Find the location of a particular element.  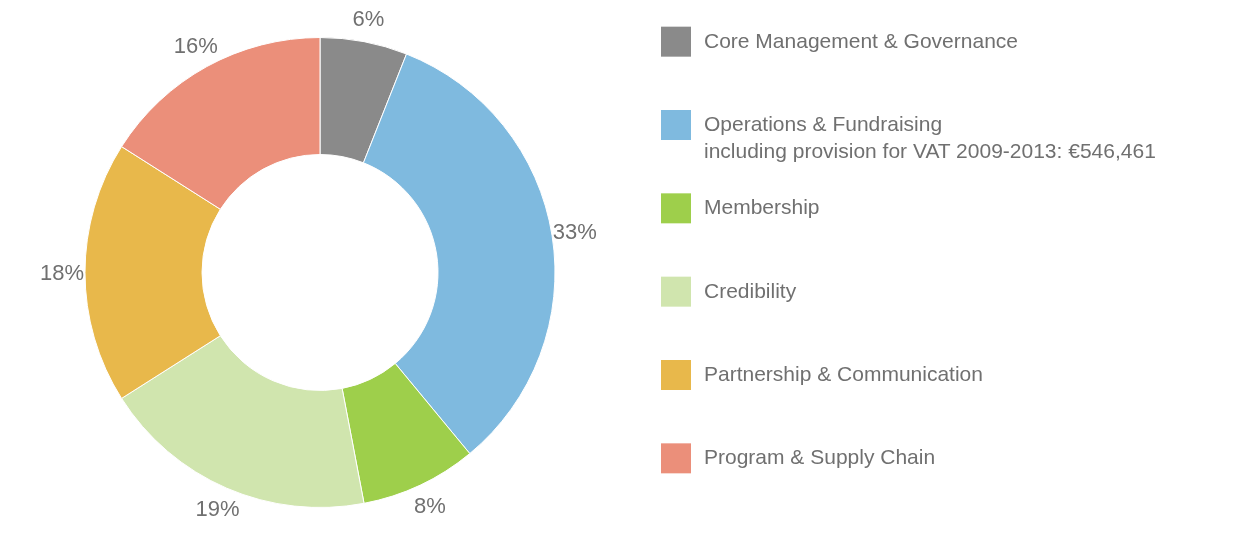

data-label: 33% is located at coordinates (574, 232).